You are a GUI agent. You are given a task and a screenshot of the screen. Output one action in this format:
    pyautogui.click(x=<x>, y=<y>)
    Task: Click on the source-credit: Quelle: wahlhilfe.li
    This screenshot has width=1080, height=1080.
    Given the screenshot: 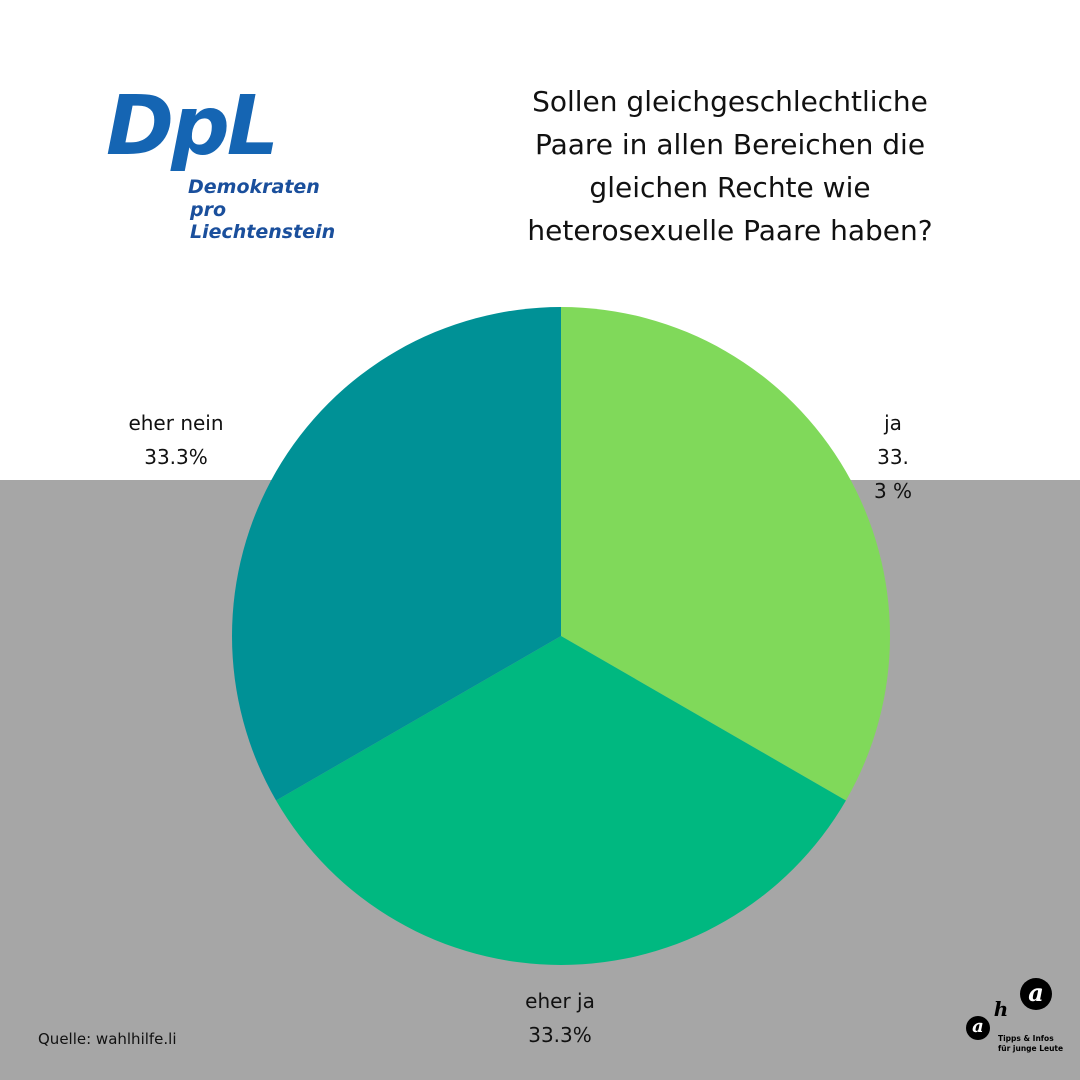 What is the action you would take?
    pyautogui.click(x=107, y=1039)
    